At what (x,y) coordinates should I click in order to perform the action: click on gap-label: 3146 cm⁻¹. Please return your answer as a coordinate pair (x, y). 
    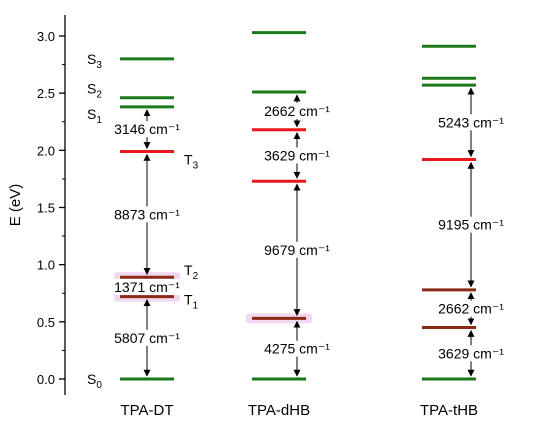
    Looking at the image, I should click on (147, 129).